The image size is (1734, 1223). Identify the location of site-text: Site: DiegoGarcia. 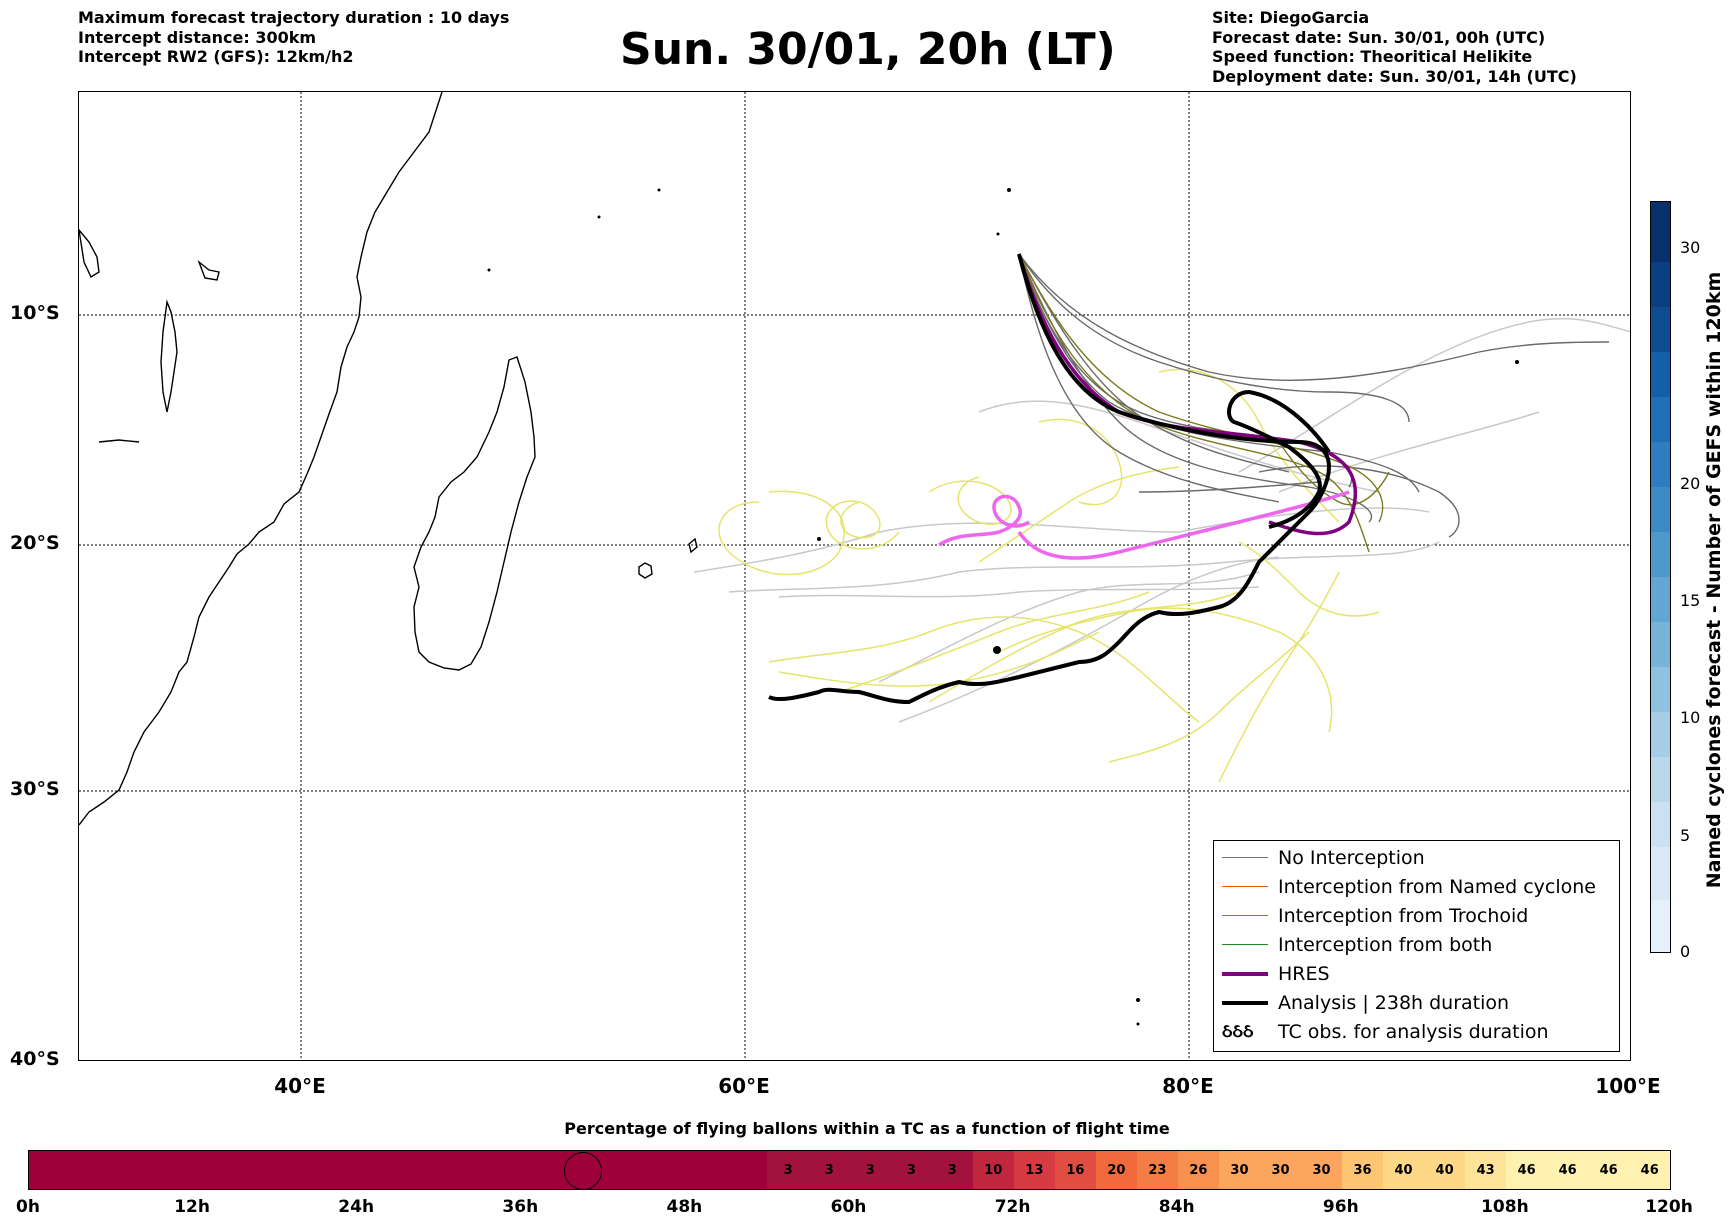
(1291, 17).